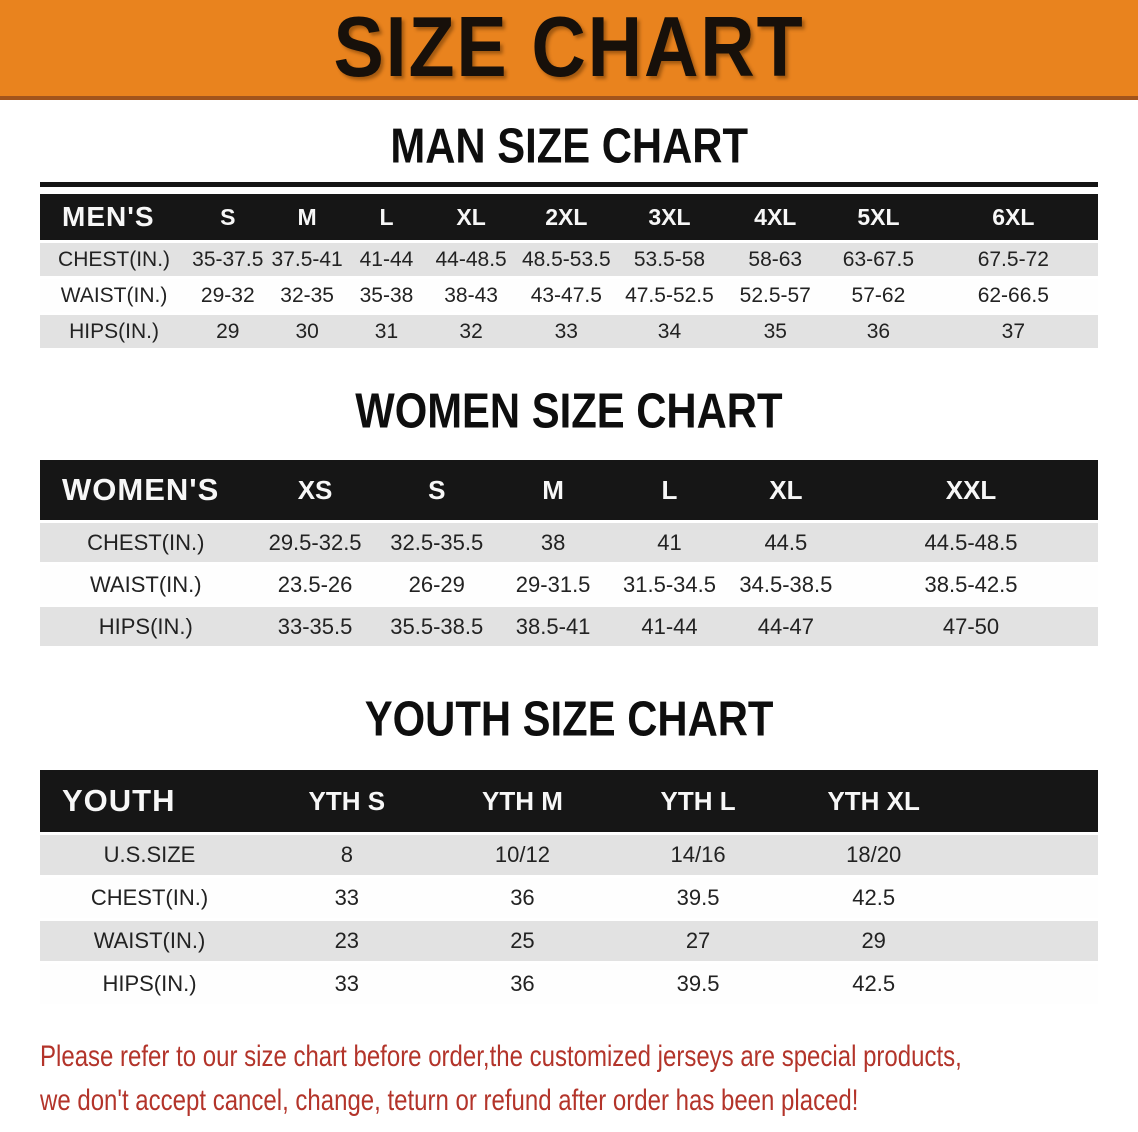 The width and height of the screenshot is (1138, 1132). Describe the element at coordinates (347, 941) in the screenshot. I see `value-cell: 23` at that location.